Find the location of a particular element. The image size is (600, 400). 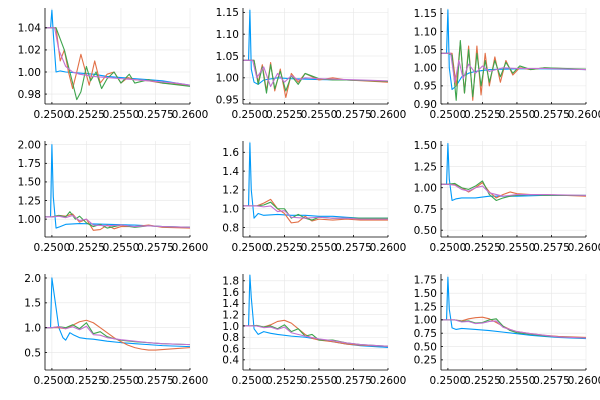

y-tick-label: 1.25 is located at coordinates (29, 201).